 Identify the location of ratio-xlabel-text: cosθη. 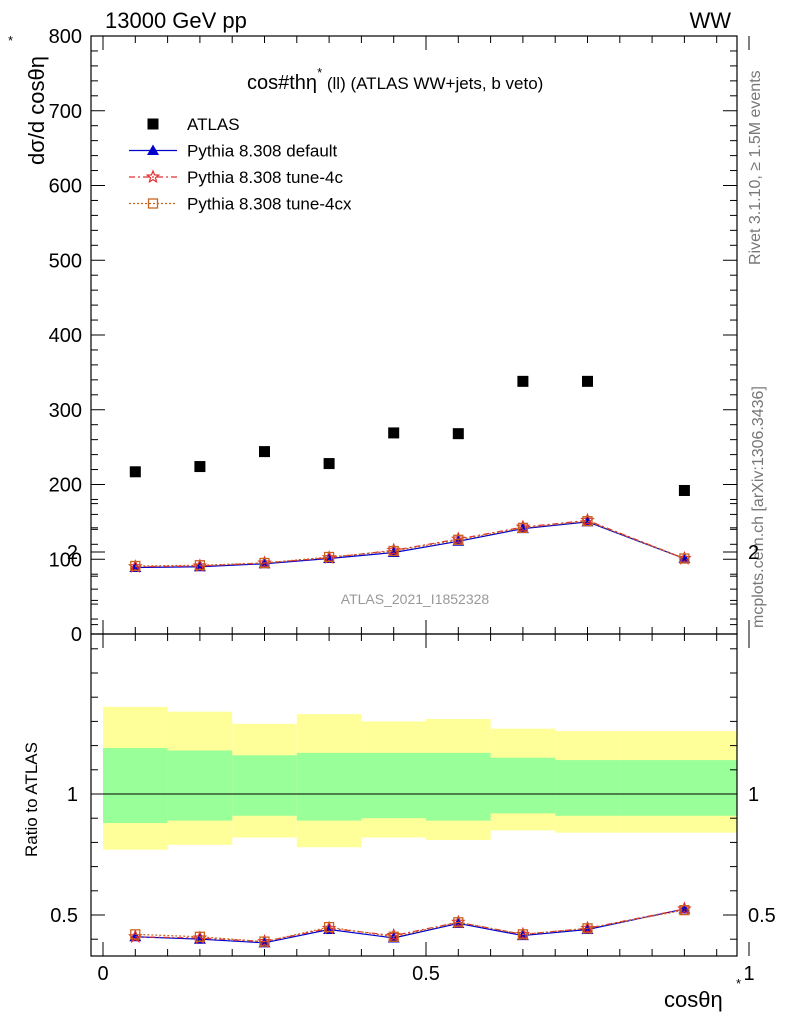
(693, 999).